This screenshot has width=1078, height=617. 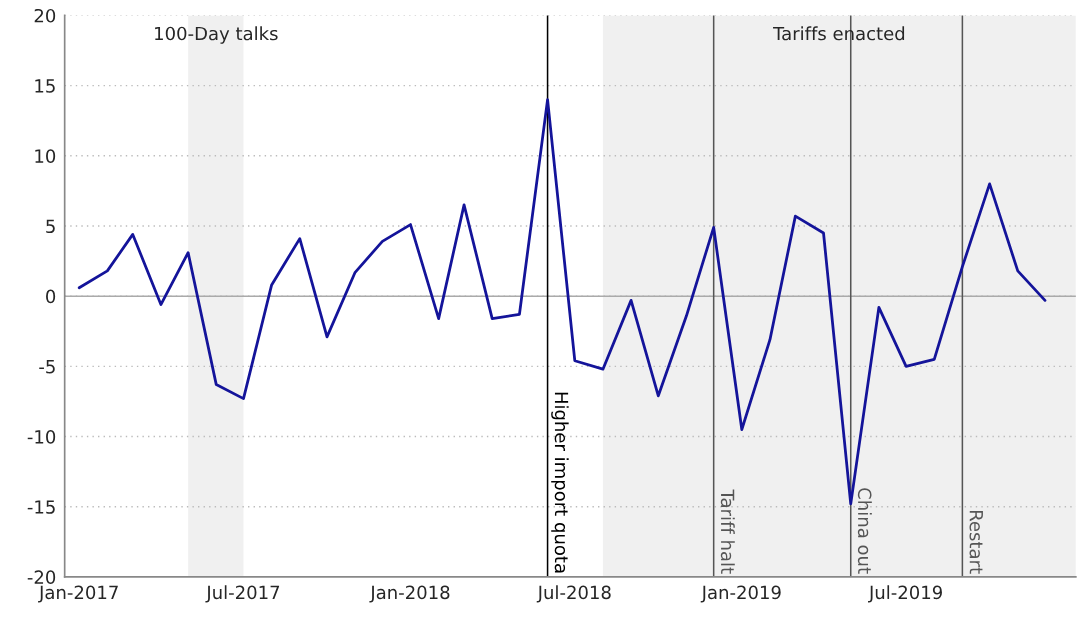 I want to click on y-tick-label: -15, so click(x=41, y=507).